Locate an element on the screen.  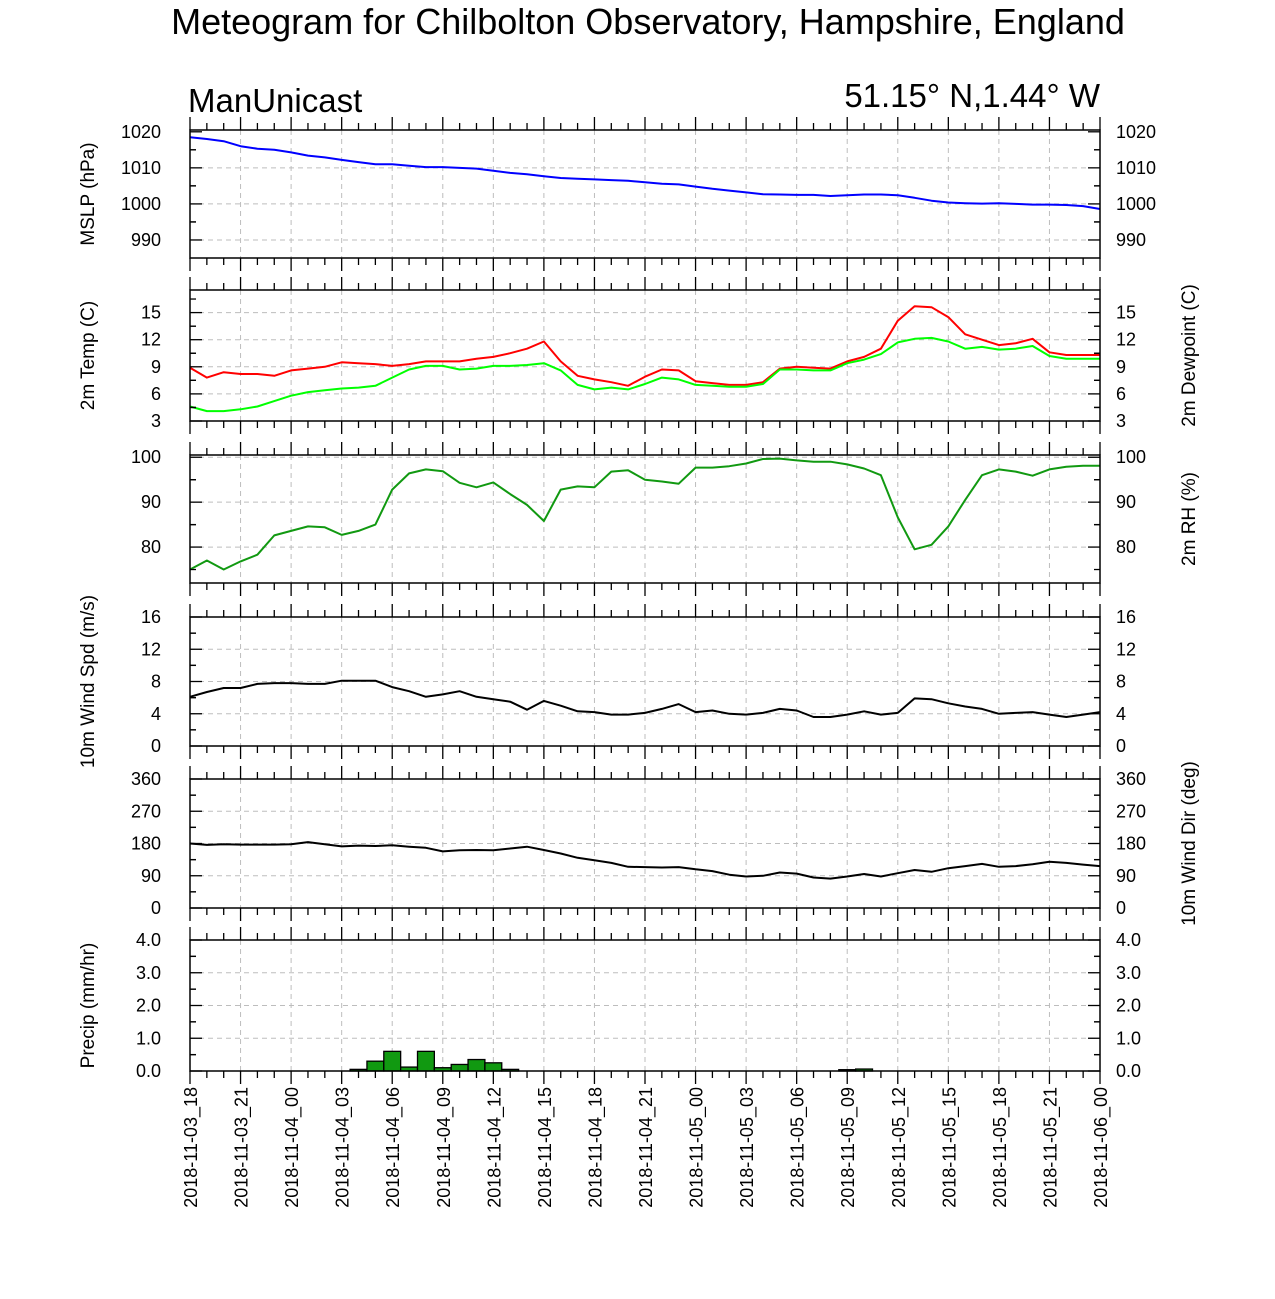
y-tick-label-left: 4 is located at coordinates (156, 714).